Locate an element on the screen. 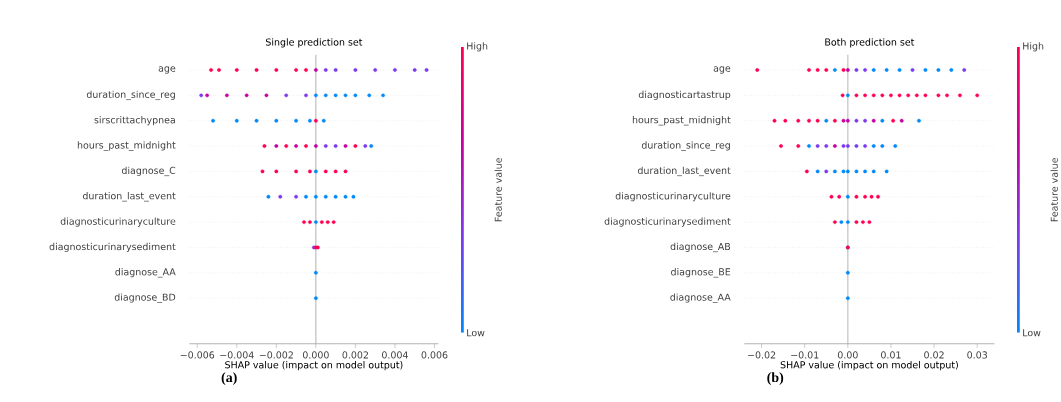 Image resolution: width=1061 pixels, height=402 pixels. y-tick-label: diagnosticartastrup is located at coordinates (684, 96).